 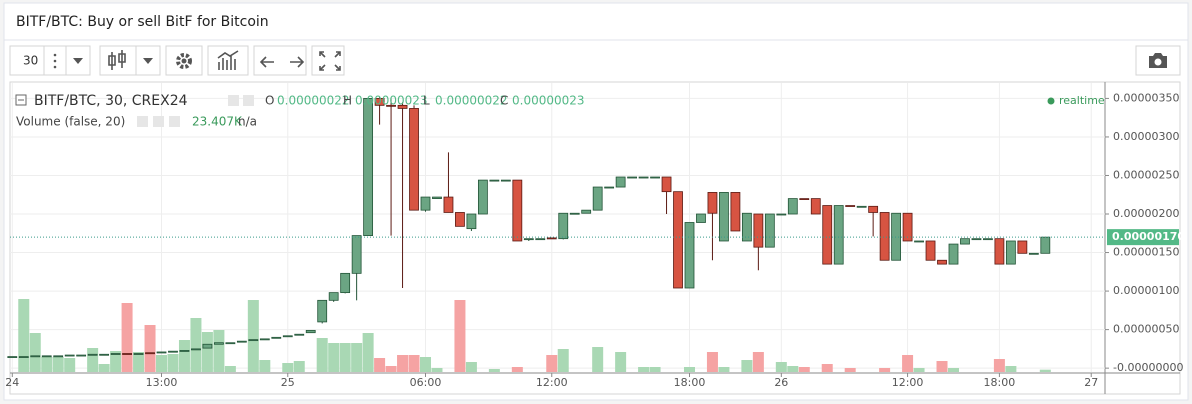 I want to click on y-tick-label: 0.00000100, so click(x=1146, y=290).